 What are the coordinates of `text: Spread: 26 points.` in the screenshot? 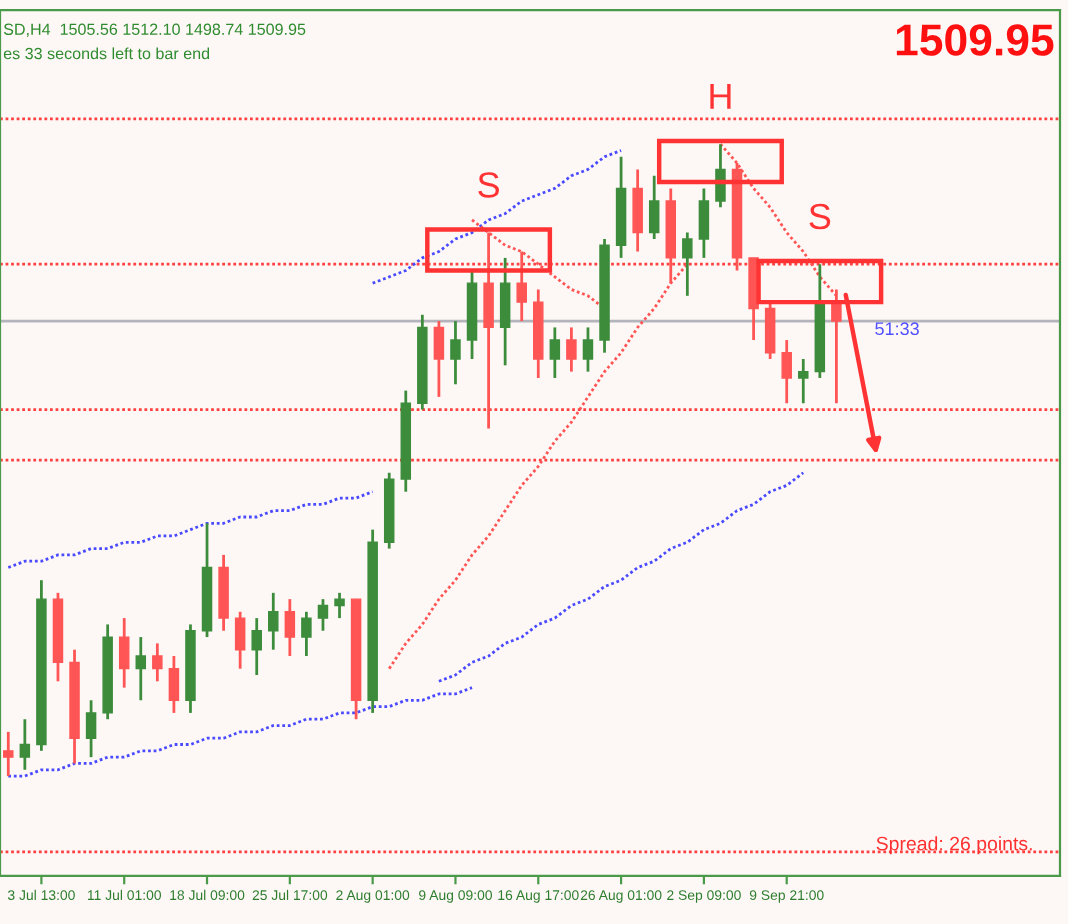 It's located at (954, 845).